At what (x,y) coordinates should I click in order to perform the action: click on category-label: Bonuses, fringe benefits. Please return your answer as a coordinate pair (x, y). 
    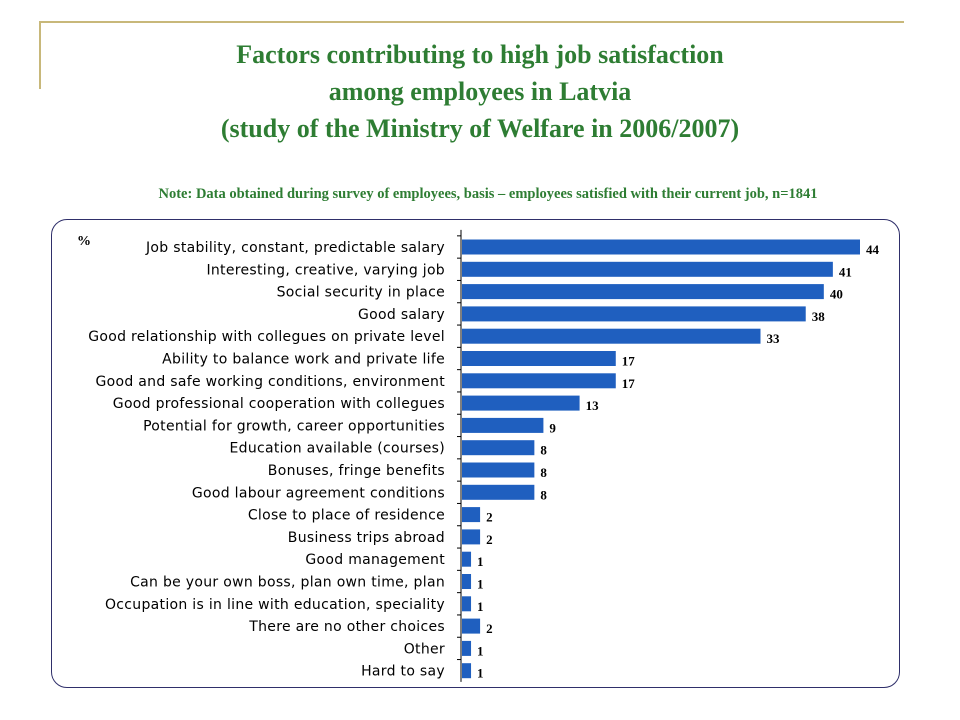
    Looking at the image, I should click on (356, 471).